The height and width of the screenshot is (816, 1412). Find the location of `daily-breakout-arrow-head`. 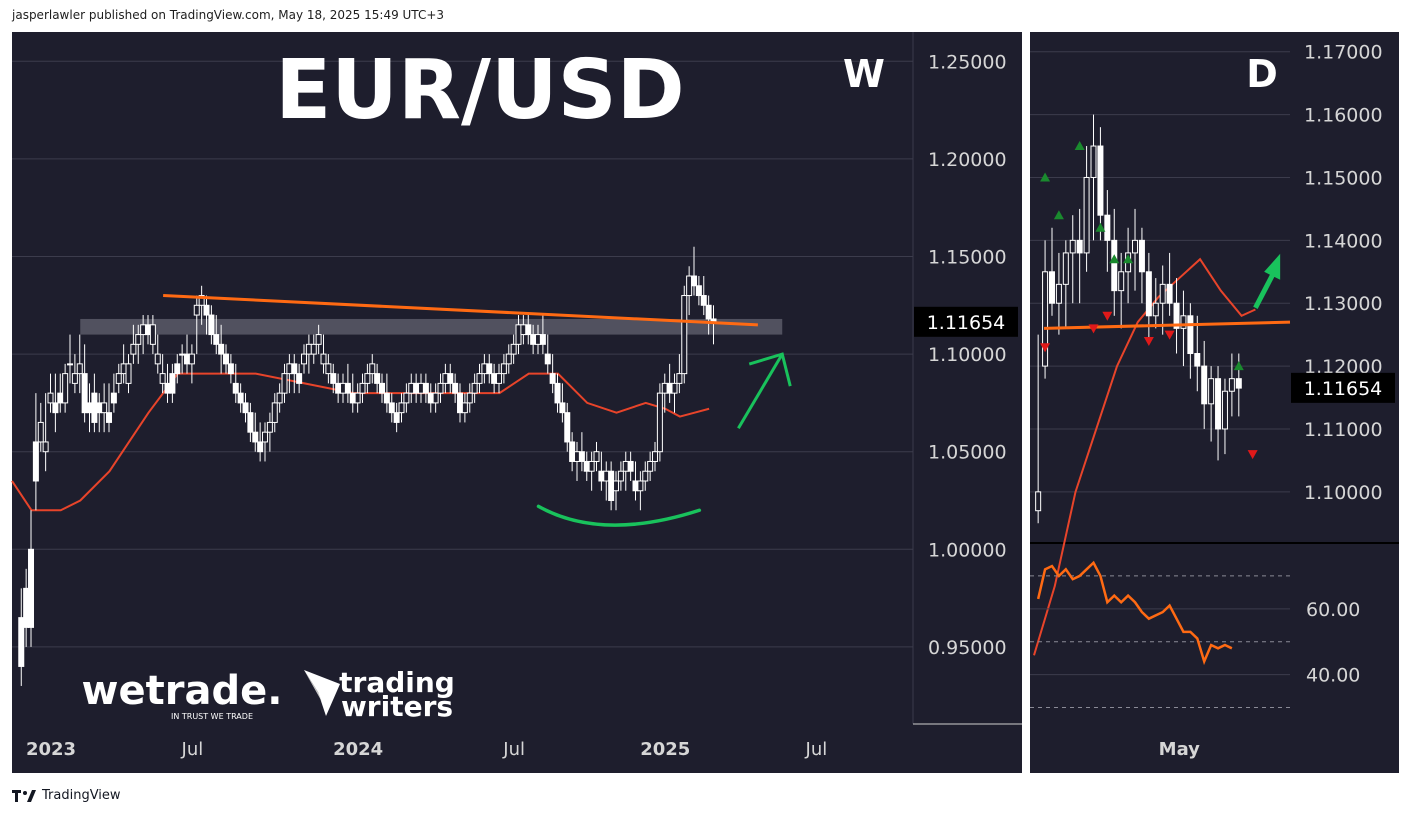

daily-breakout-arrow-head is located at coordinates (1272, 266).